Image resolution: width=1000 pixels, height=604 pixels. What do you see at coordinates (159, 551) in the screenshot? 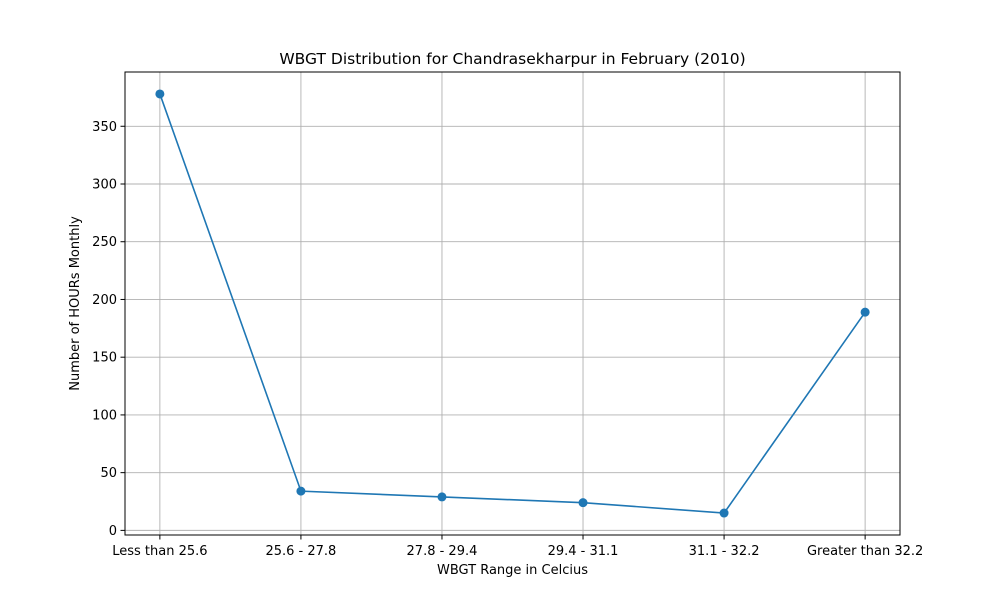
I see `x-tick-label: Less than 25.6` at bounding box center [159, 551].